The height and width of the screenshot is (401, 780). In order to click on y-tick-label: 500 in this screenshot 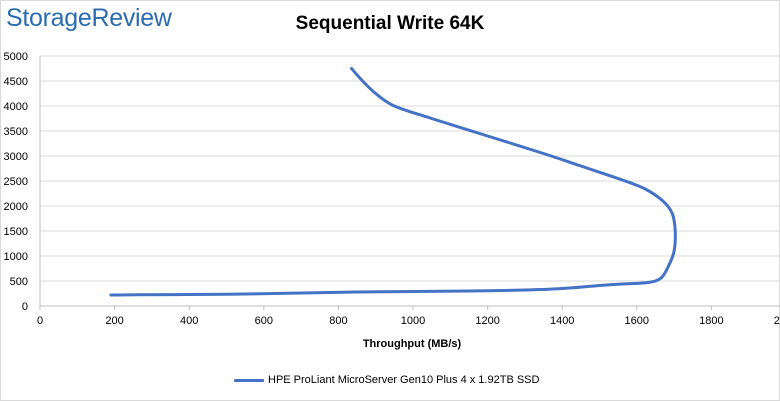, I will do `click(19, 282)`.